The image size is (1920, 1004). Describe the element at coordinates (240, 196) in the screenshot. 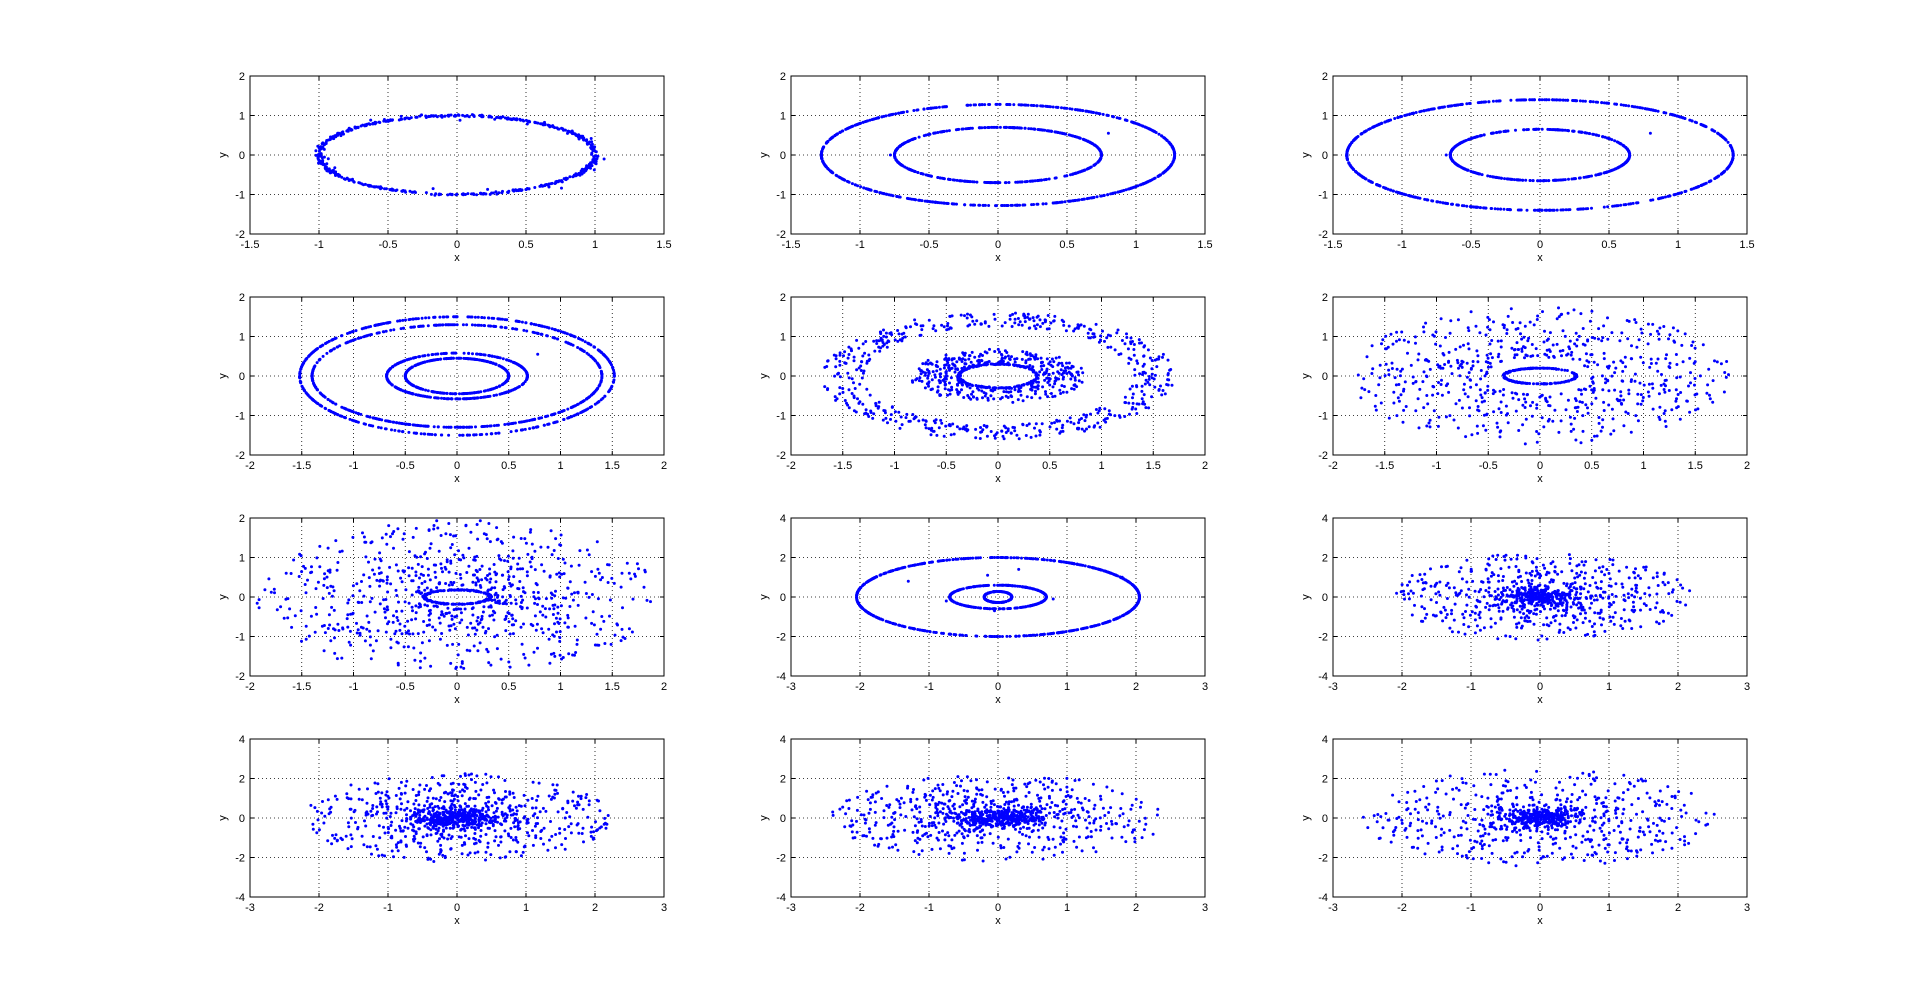

I see `y-tick-label: -1` at that location.